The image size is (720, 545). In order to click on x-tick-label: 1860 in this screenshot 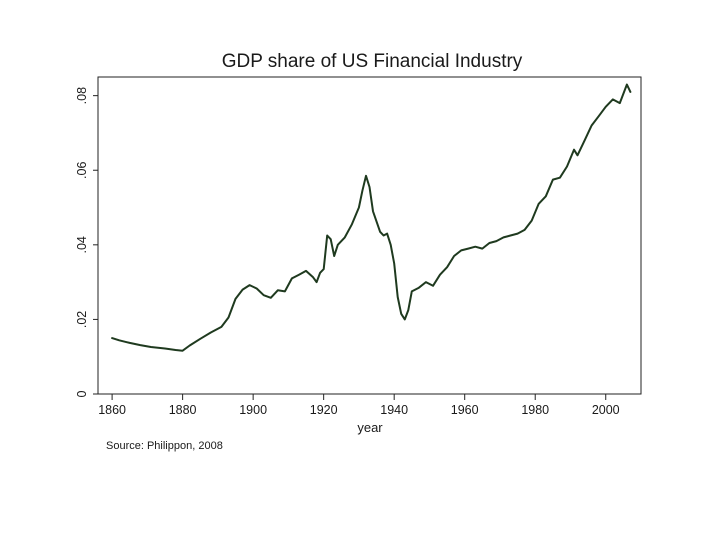, I will do `click(112, 410)`.